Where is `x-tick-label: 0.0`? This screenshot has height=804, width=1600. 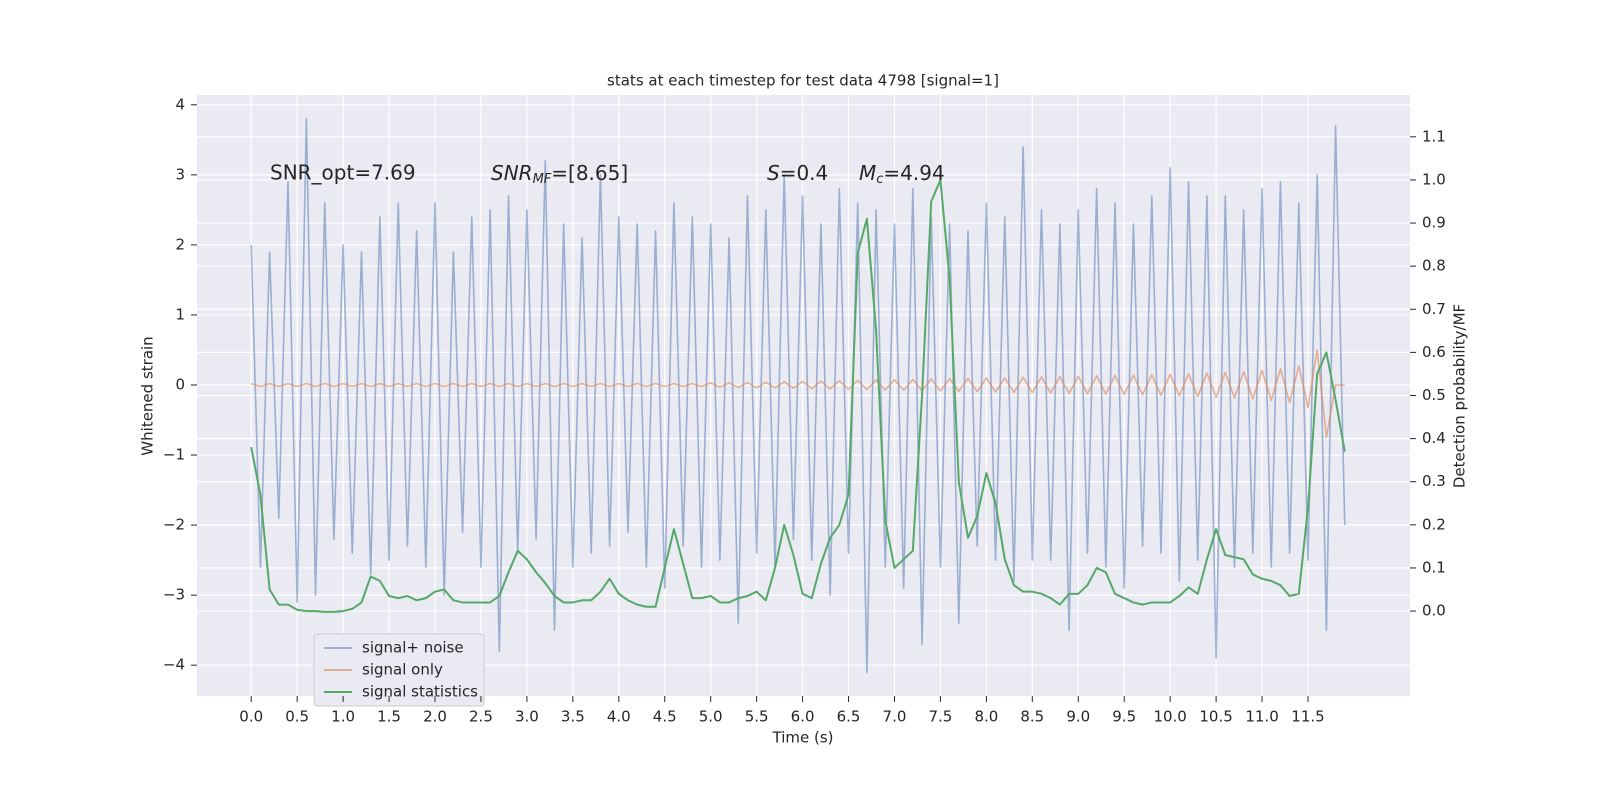 x-tick-label: 0.0 is located at coordinates (251, 717).